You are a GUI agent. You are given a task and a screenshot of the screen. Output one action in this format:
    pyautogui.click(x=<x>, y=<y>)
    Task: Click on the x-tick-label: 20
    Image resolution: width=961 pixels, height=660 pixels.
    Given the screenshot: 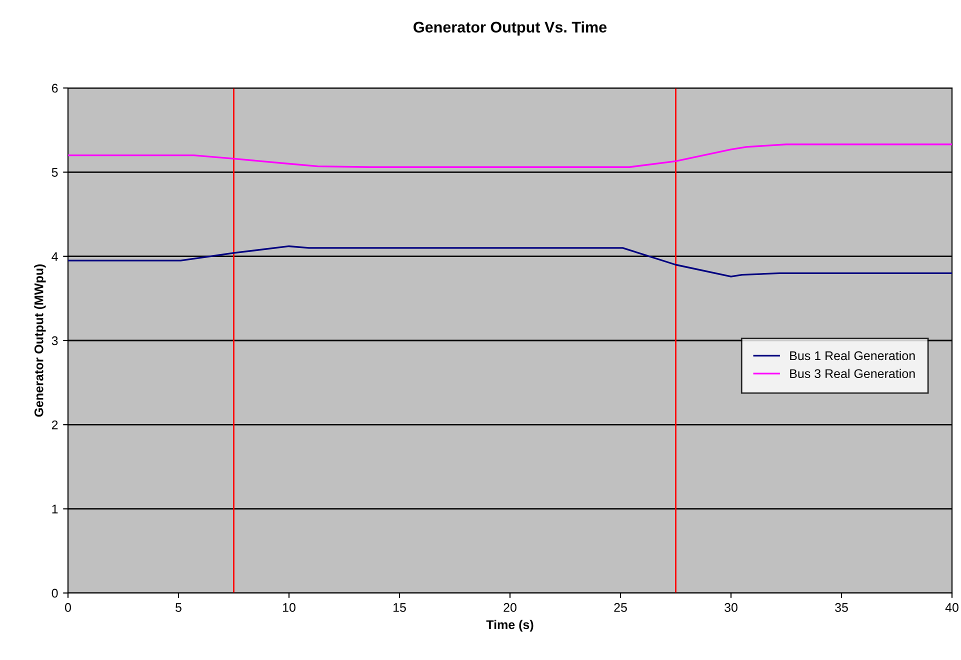 What is the action you would take?
    pyautogui.click(x=510, y=607)
    